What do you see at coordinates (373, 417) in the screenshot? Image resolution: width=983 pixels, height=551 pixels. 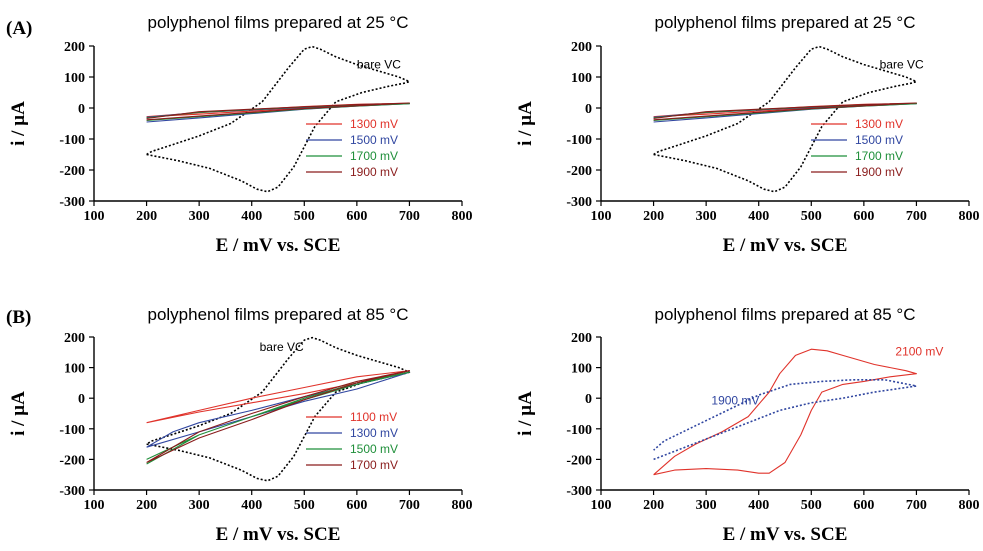 I see `legend-entry: 1100 mV` at bounding box center [373, 417].